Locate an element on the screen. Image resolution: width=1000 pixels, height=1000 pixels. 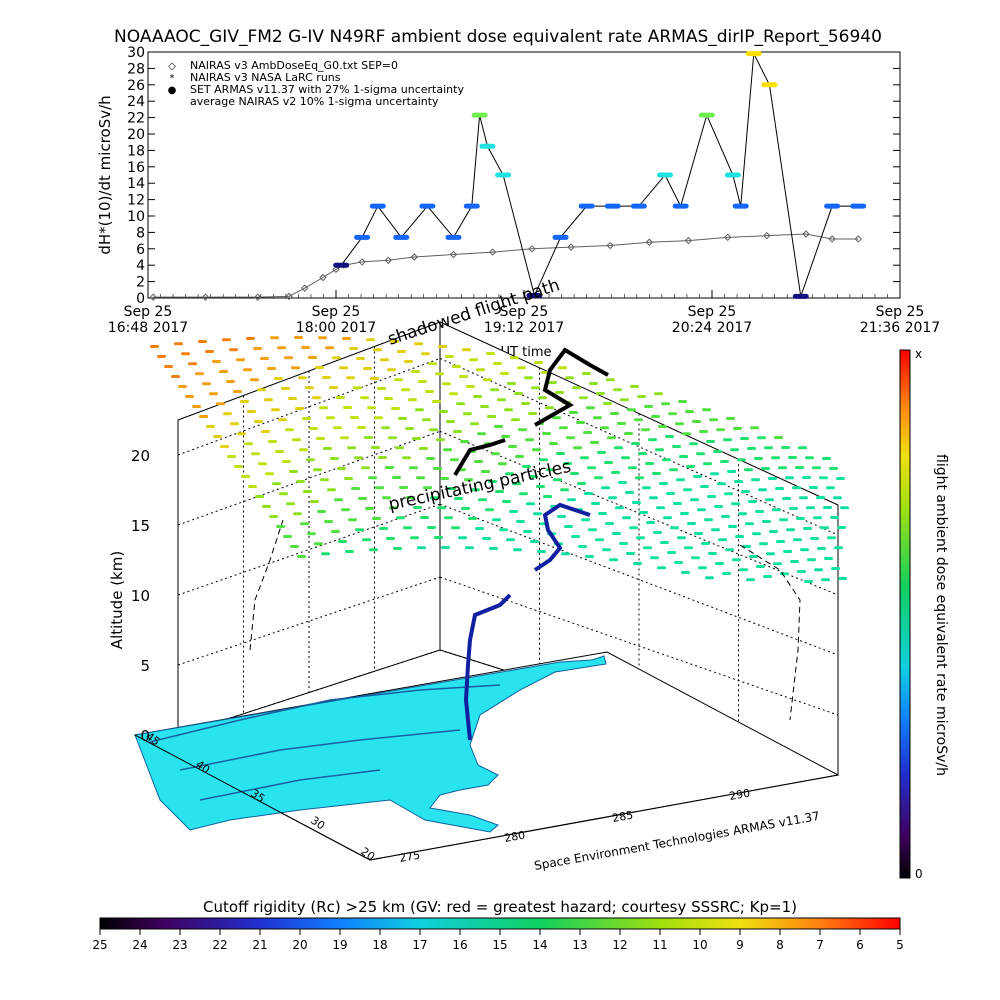
grid-line is located at coordinates (639, 513).